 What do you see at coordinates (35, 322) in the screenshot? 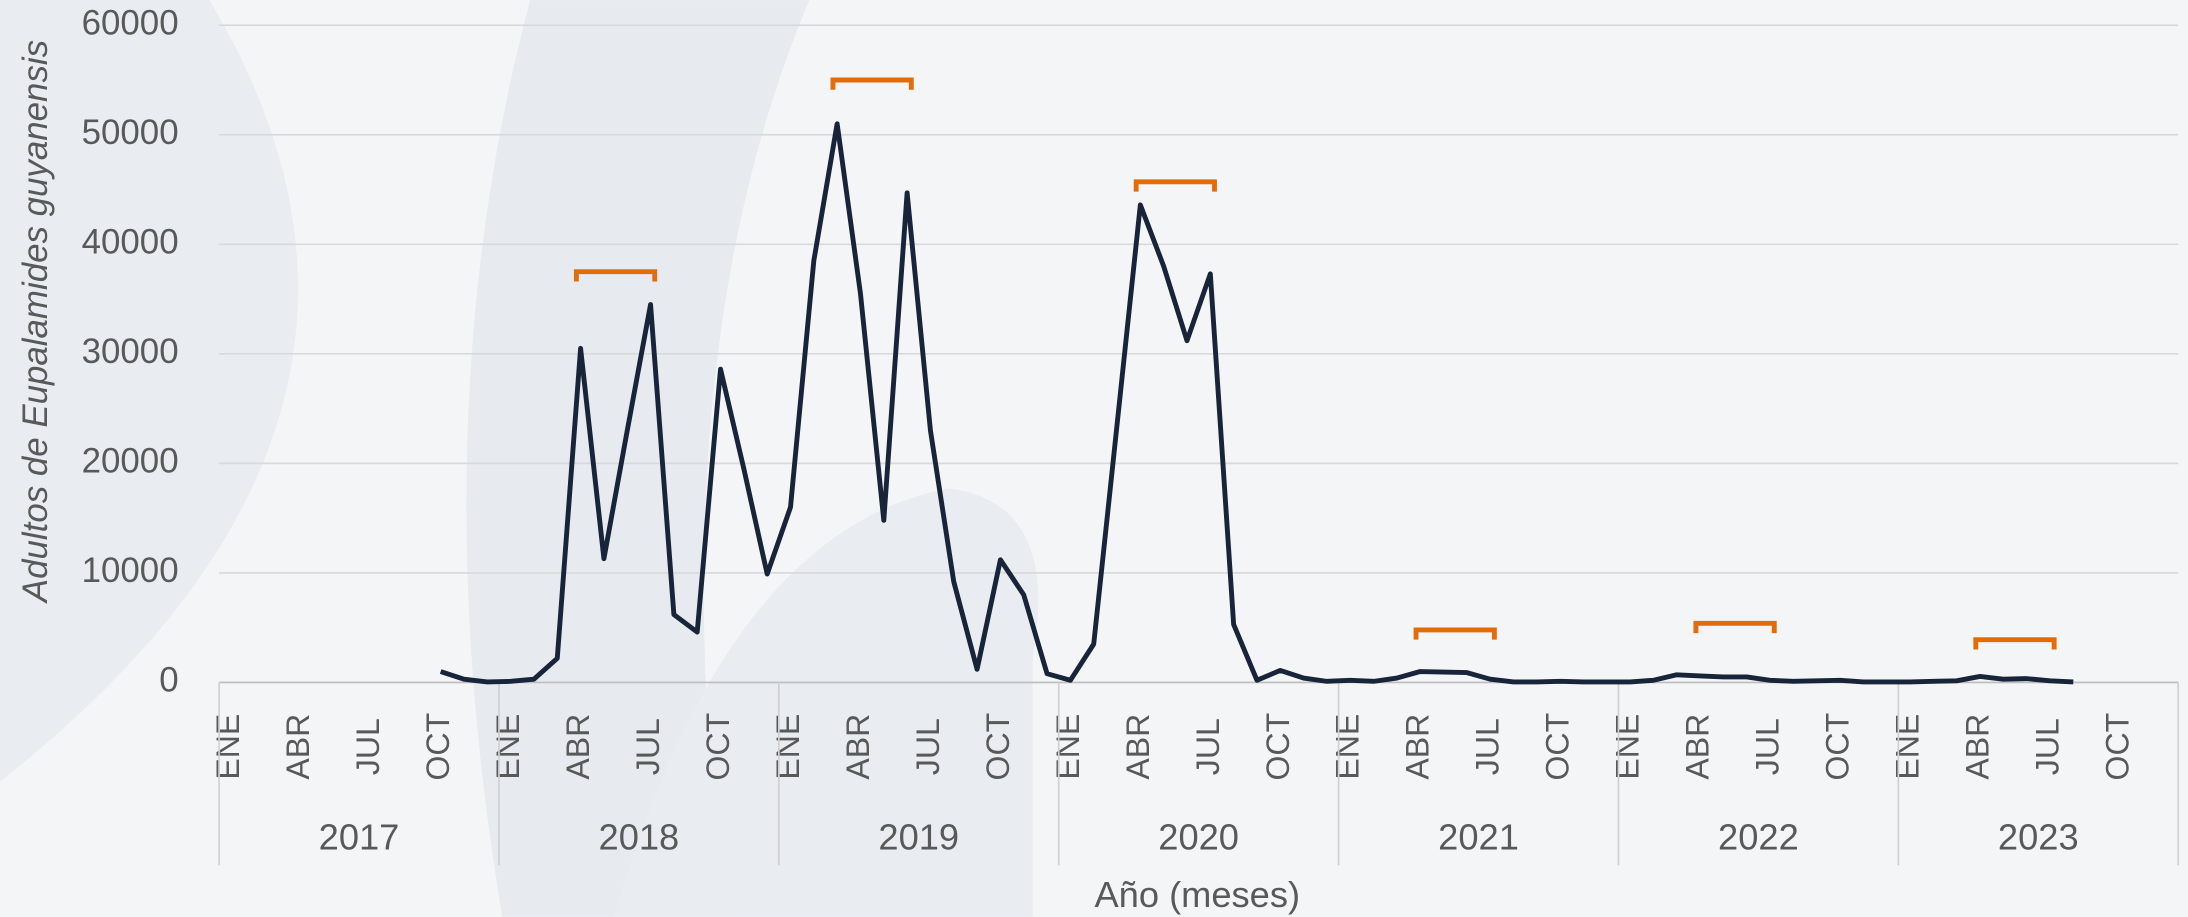
I see `y-axis-title: Adultos de Eupalamides guyanensis` at bounding box center [35, 322].